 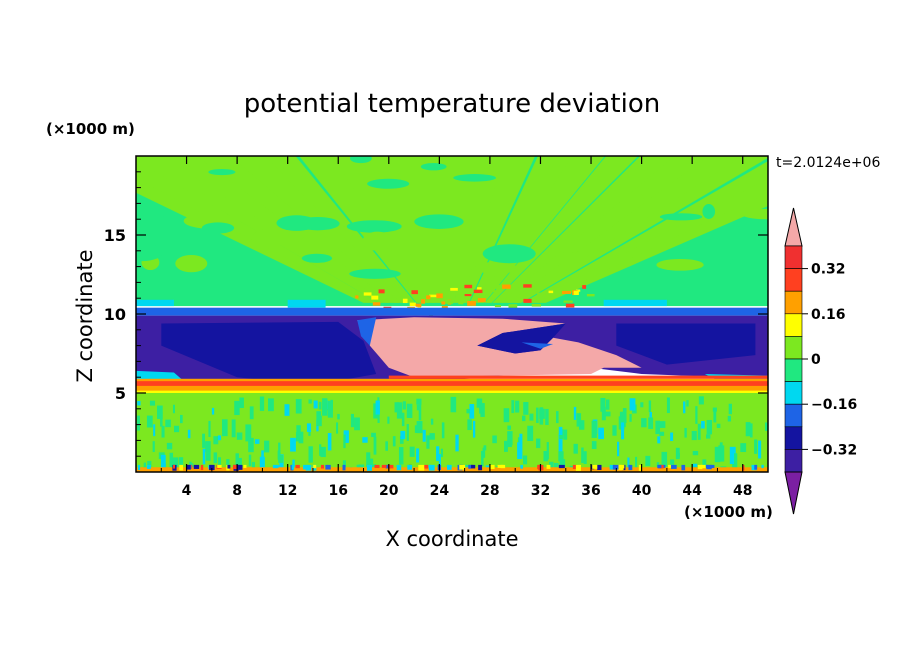 What do you see at coordinates (537, 345) in the screenshot?
I see `anomaly-intrusion` at bounding box center [537, 345].